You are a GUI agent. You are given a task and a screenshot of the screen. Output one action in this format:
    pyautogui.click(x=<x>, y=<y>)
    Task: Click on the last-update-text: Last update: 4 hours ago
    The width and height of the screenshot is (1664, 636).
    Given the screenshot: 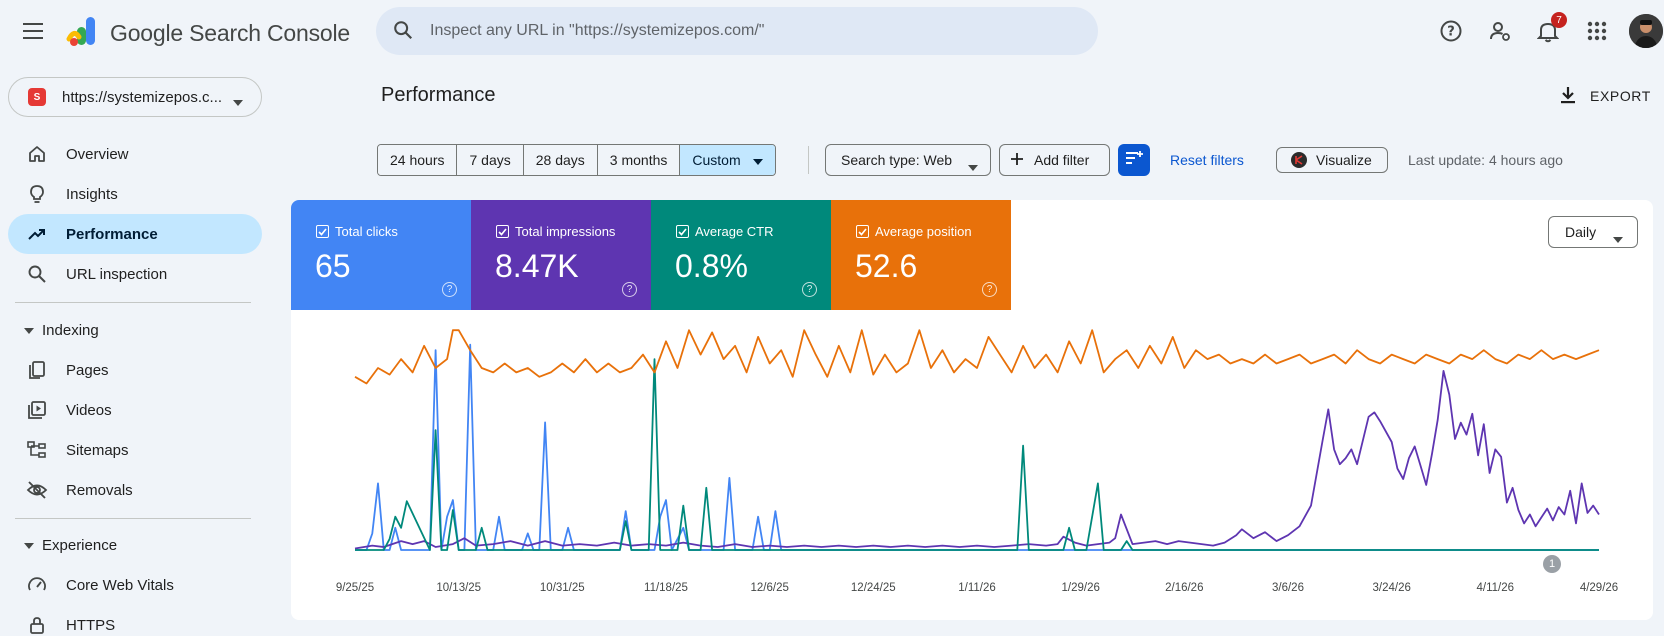 What is the action you would take?
    pyautogui.click(x=1485, y=160)
    